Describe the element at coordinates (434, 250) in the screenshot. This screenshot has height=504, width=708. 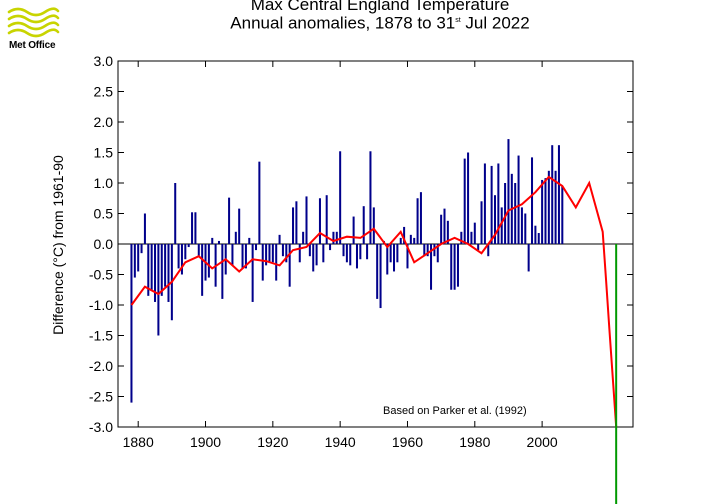
I see `bar-1968` at that location.